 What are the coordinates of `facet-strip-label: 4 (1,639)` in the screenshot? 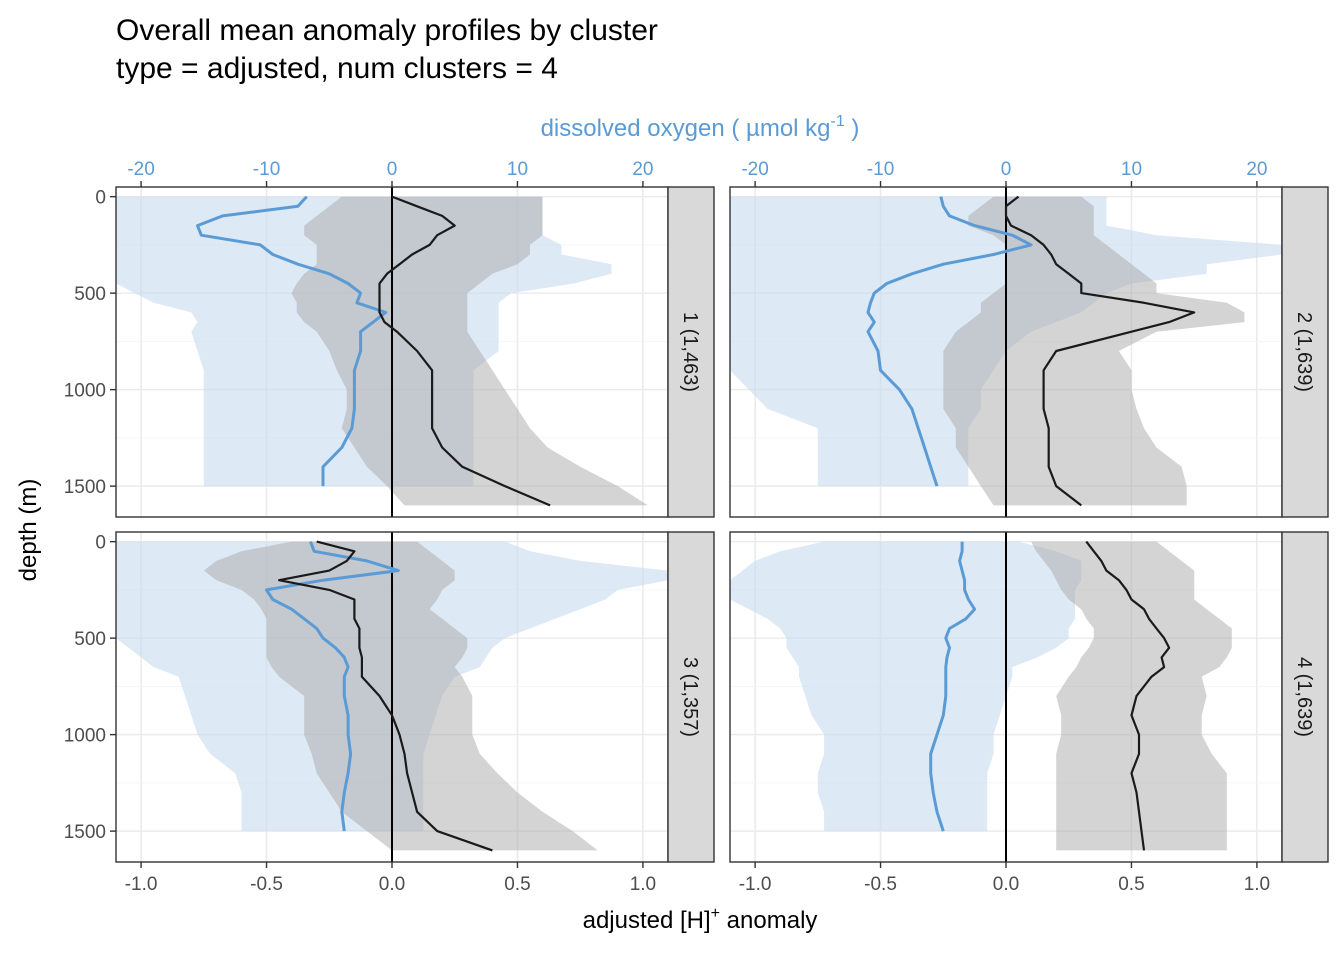 It's located at (1304, 697).